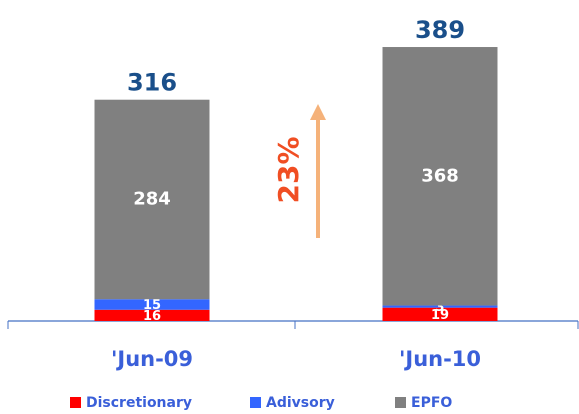  Describe the element at coordinates (152, 83) in the screenshot. I see `total-label: 316` at that location.